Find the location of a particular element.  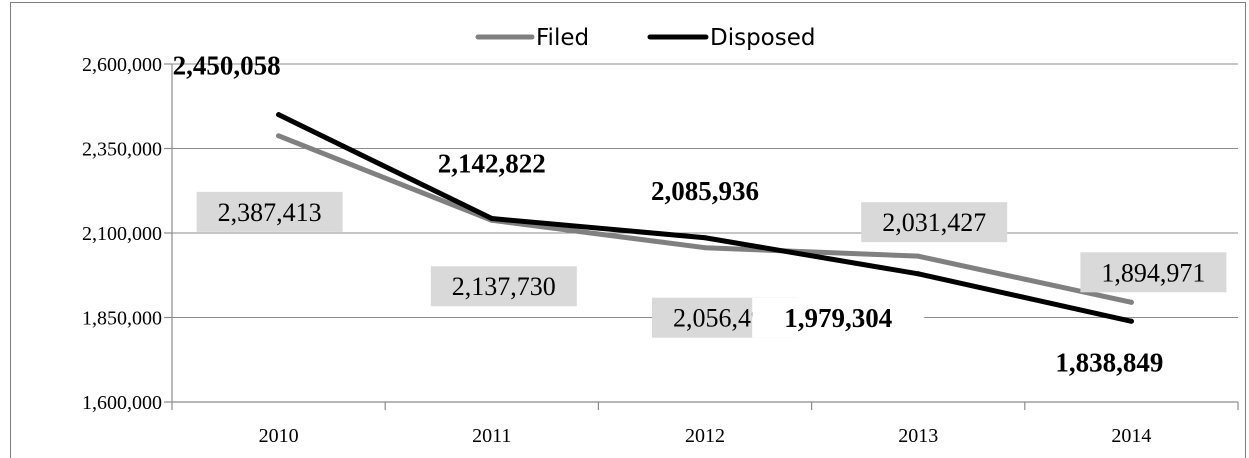

filed-data-label: 1,894,971 is located at coordinates (1153, 272).